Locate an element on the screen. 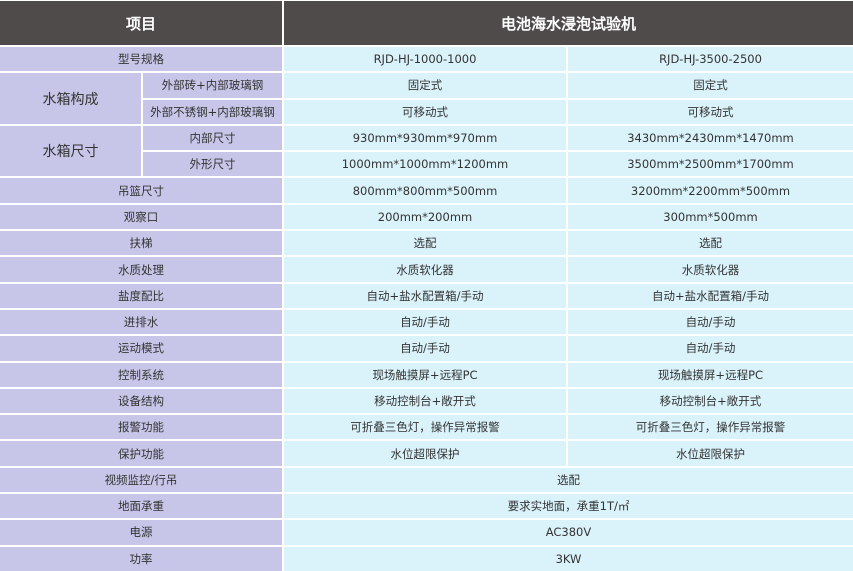 The width and height of the screenshot is (853, 571). sublabel: 外部砖+内部玻璃钢 is located at coordinates (212, 85).